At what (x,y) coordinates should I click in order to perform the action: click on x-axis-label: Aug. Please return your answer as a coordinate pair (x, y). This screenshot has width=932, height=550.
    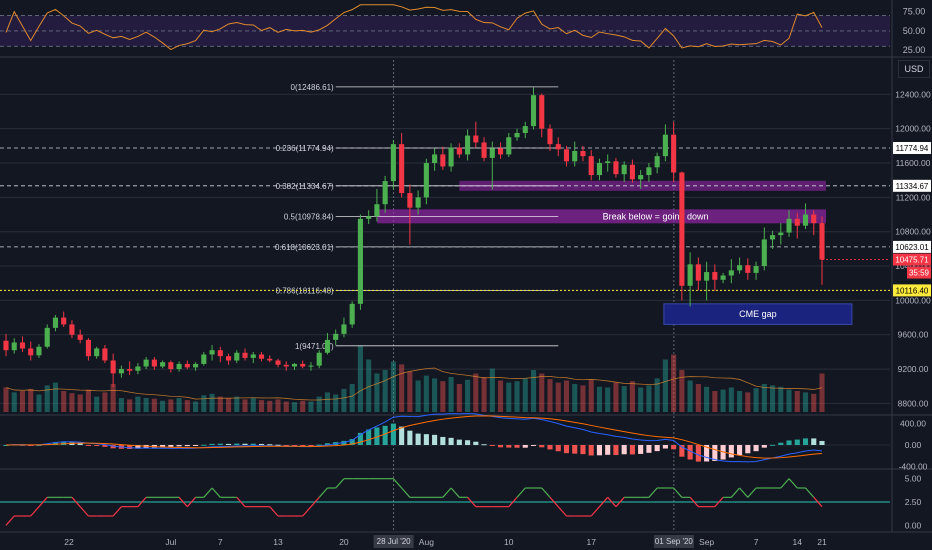
    Looking at the image, I should click on (426, 542).